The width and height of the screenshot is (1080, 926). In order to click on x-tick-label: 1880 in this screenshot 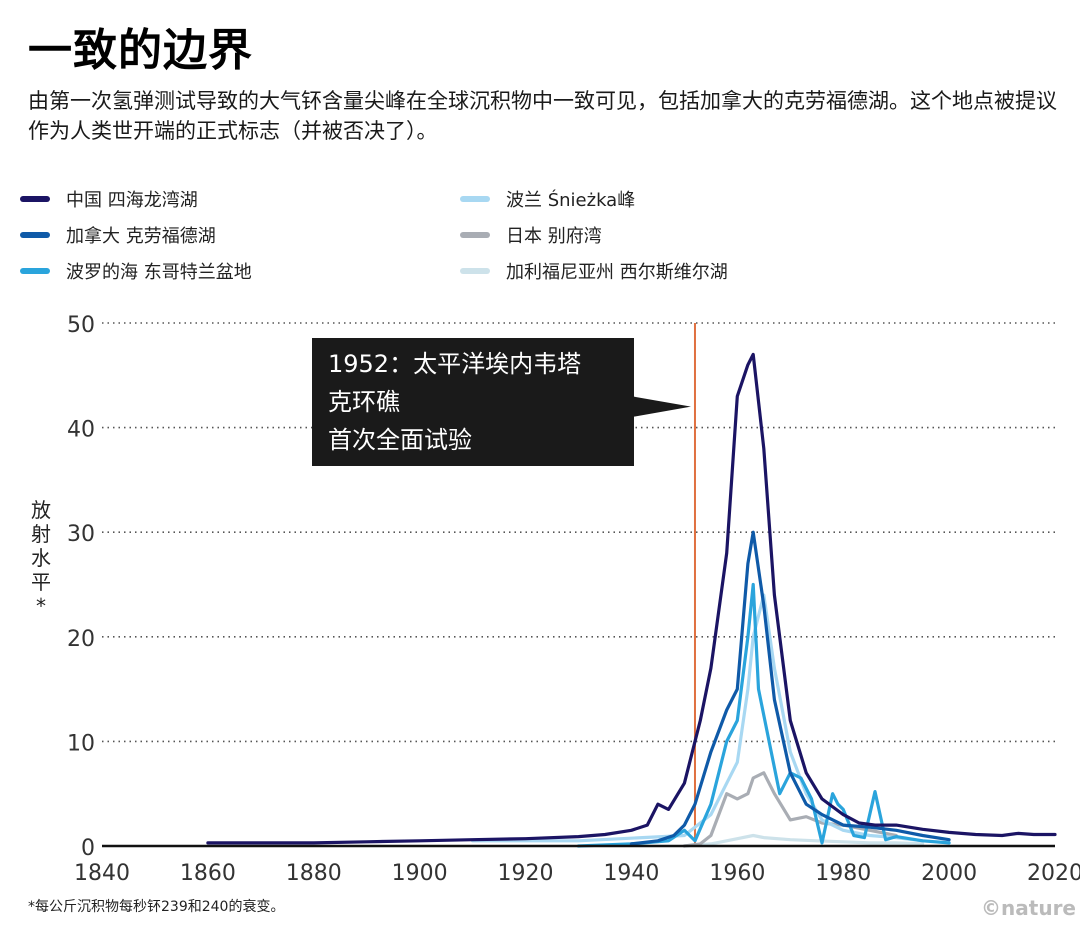, I will do `click(314, 873)`.